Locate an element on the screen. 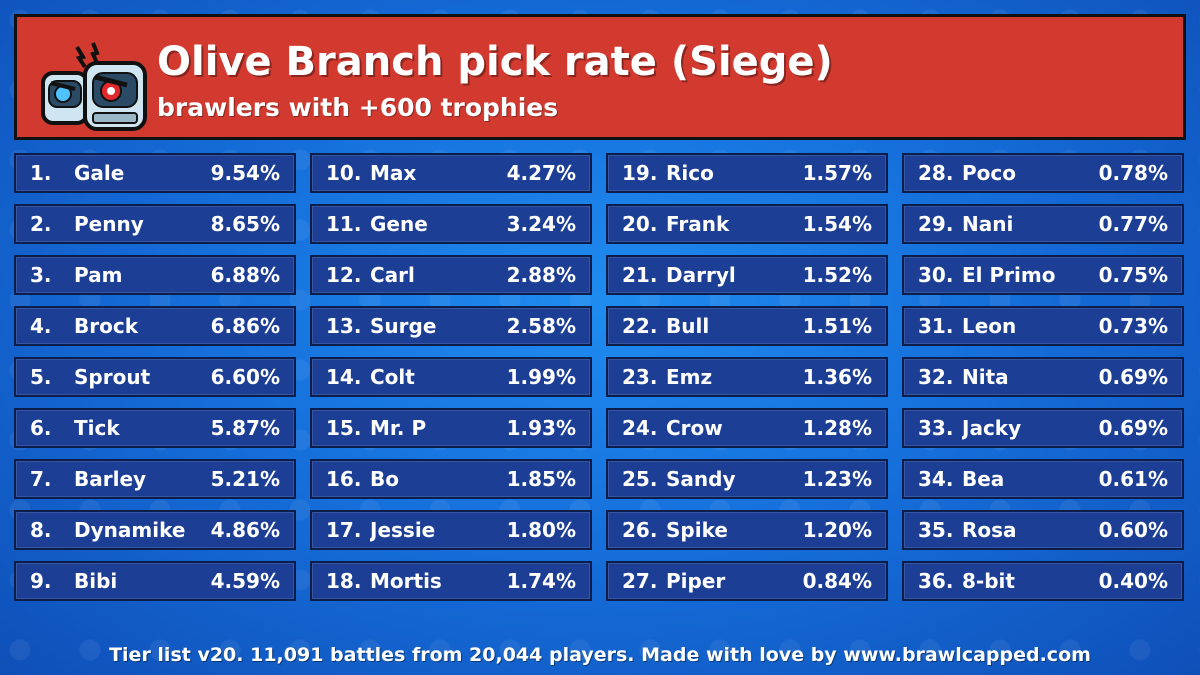 The width and height of the screenshot is (1200, 675). brawler-row: 29. Nani 0.77% is located at coordinates (1043, 224).